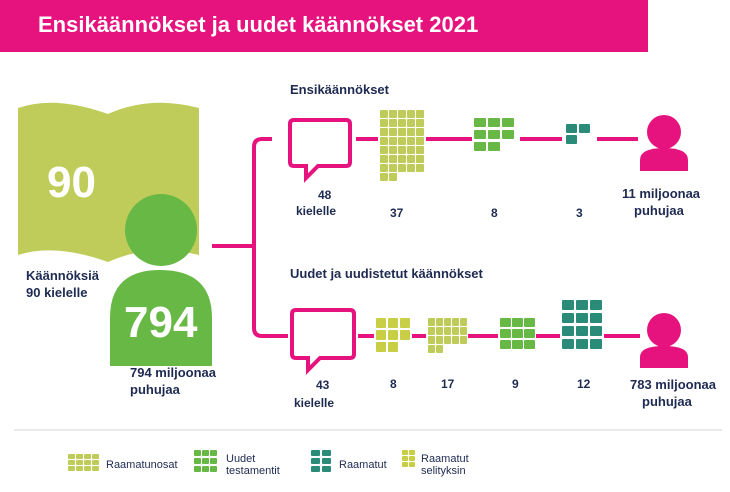 This screenshot has width=730, height=492. Describe the element at coordinates (161, 280) in the screenshot. I see `person-icon-large` at that location.